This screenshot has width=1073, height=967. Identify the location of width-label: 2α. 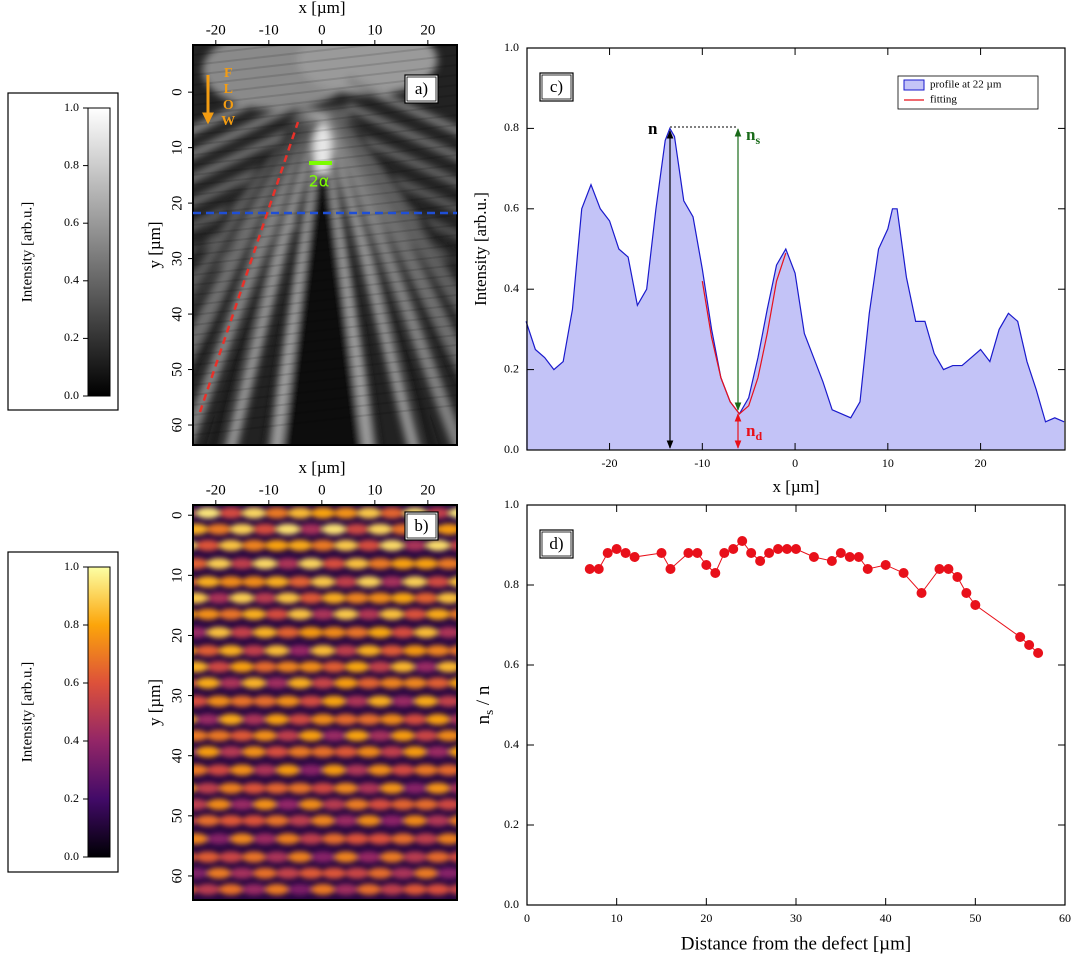
(319, 181).